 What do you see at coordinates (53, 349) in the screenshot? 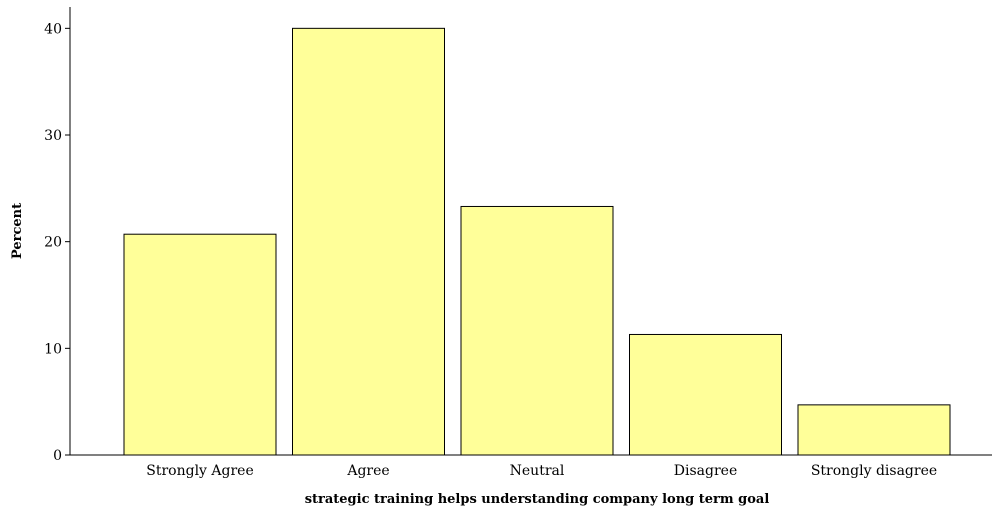
I see `y-tick-label: 10` at bounding box center [53, 349].